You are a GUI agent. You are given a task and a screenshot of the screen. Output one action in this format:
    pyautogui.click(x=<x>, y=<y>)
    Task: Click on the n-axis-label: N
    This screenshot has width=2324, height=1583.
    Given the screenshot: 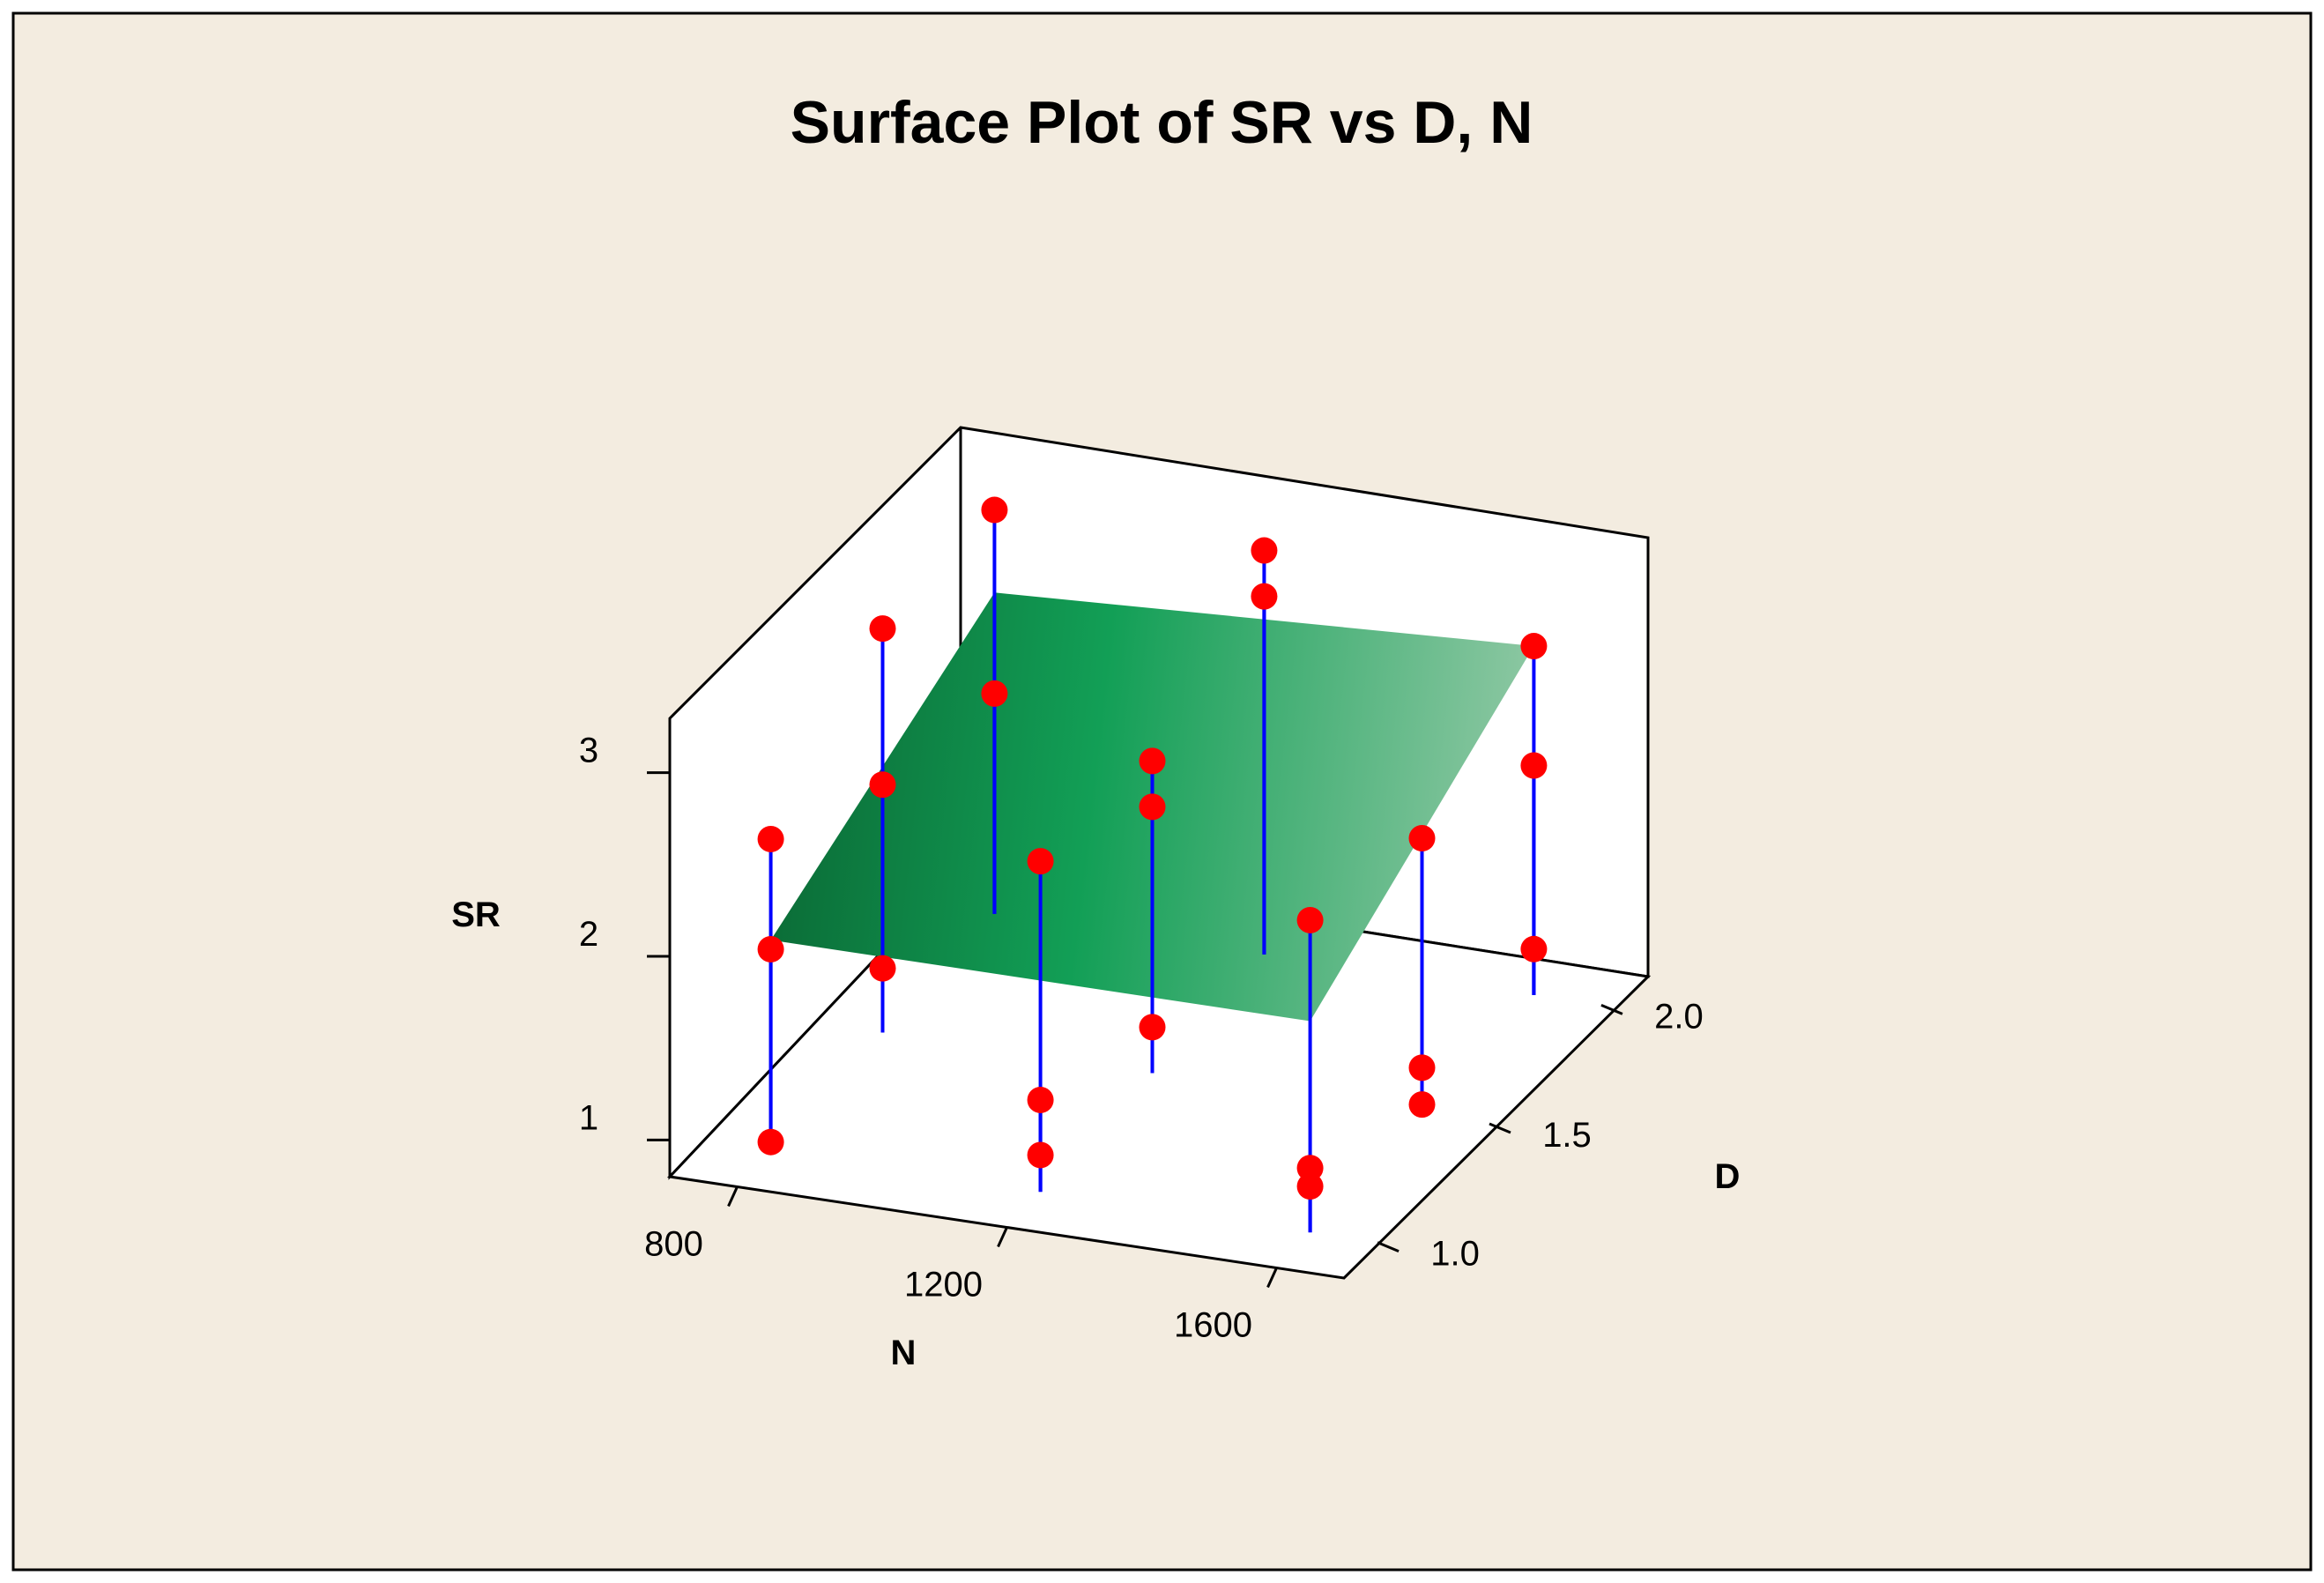 What is the action you would take?
    pyautogui.click(x=904, y=1353)
    